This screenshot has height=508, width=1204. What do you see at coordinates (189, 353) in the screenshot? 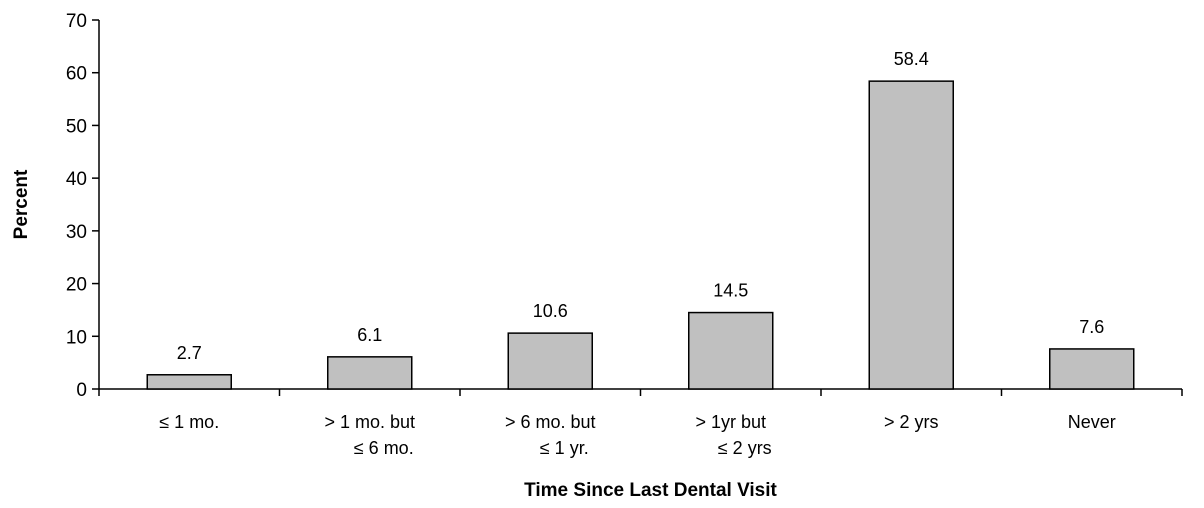
I see `data-label: 2.7` at bounding box center [189, 353].